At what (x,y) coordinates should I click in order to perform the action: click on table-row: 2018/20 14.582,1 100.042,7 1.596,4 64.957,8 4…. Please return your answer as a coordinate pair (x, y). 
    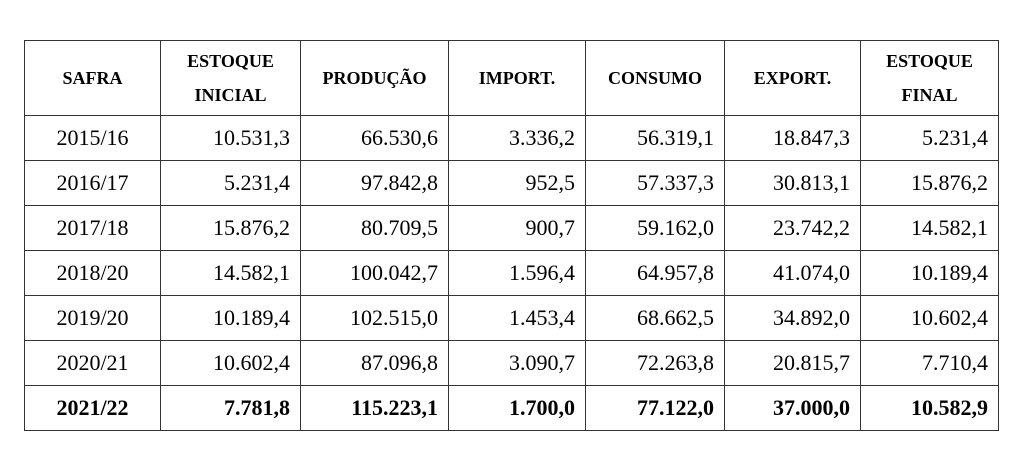
    Looking at the image, I should click on (511, 273).